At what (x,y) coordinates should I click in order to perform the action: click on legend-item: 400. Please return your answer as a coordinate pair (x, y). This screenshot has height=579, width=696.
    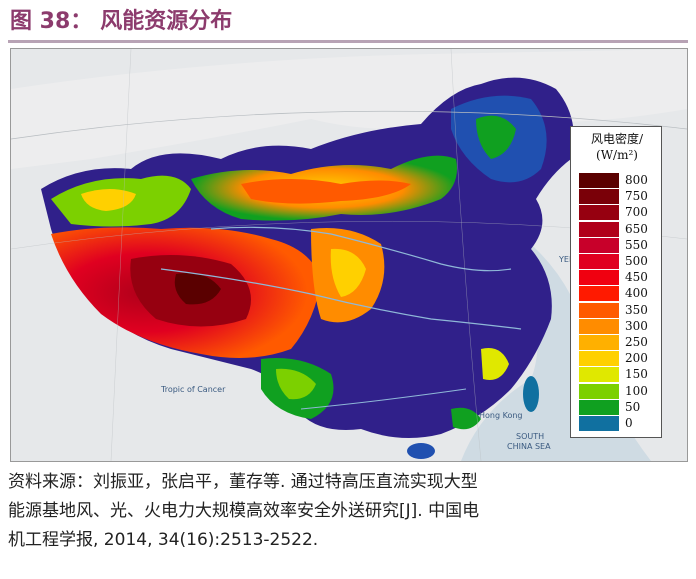
    Looking at the image, I should click on (619, 294).